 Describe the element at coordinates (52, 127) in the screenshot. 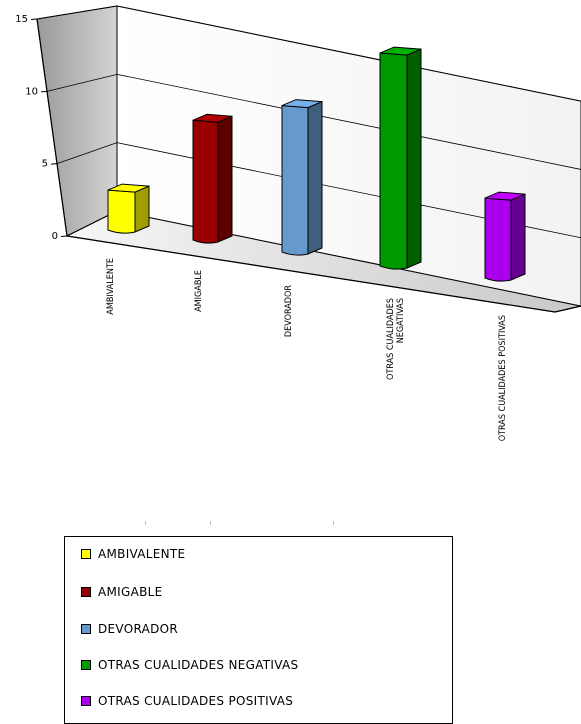

I see `y-axis-line` at that location.